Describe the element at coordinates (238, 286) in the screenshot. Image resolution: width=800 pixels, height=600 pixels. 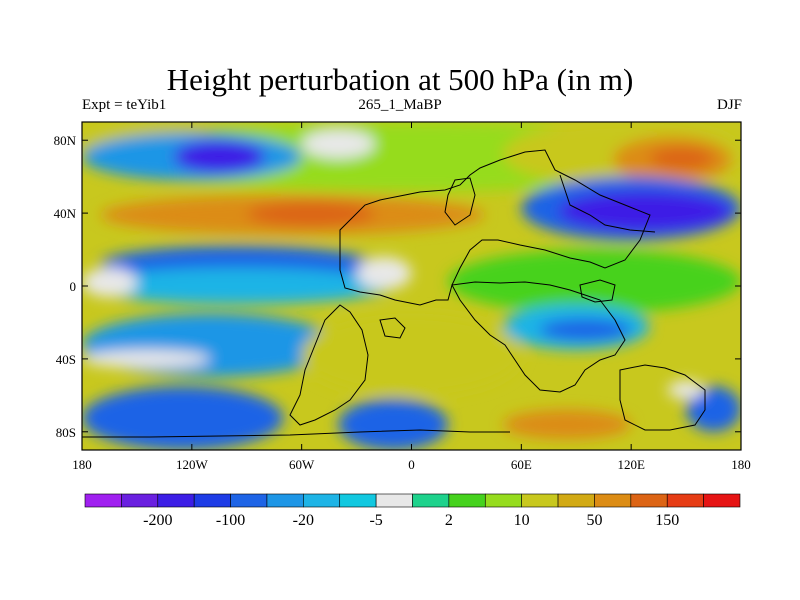
I see `field-tropic-cyan-pacific` at that location.